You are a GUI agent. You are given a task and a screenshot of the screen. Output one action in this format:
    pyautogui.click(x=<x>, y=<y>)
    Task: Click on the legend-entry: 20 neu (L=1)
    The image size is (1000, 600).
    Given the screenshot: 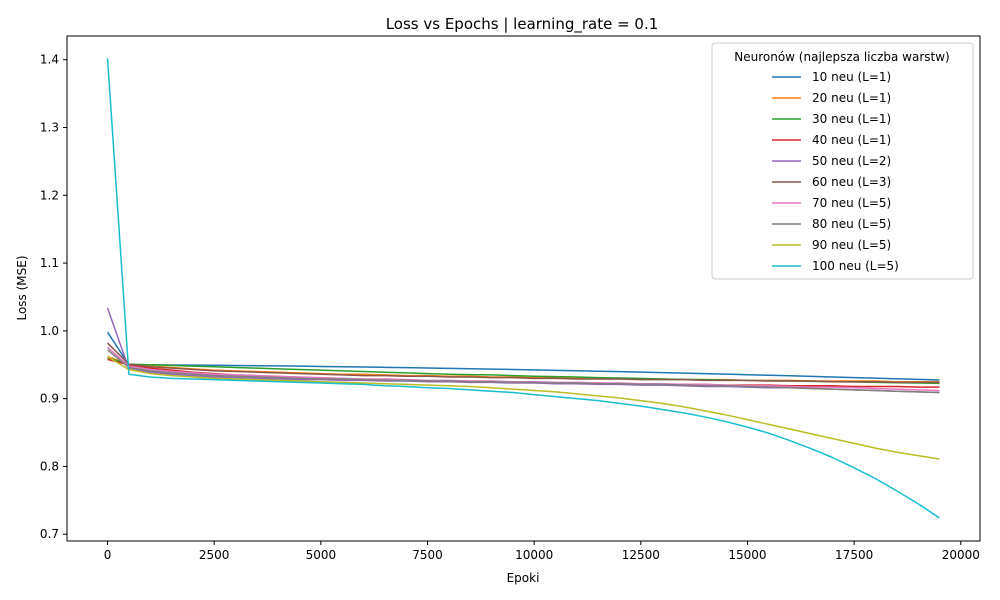 What is the action you would take?
    pyautogui.click(x=851, y=98)
    